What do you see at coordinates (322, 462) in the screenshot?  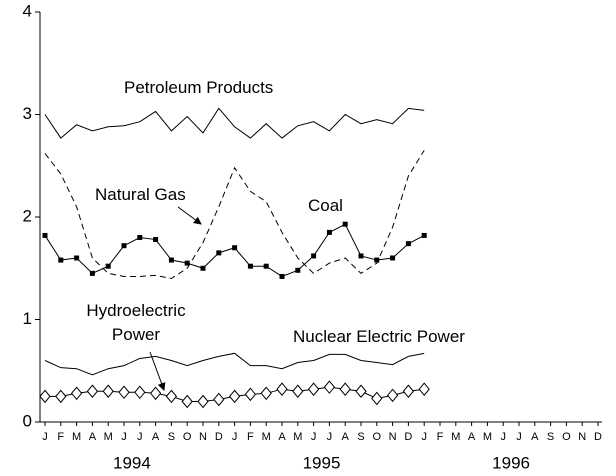 I see `year-label: 1995` at bounding box center [322, 462].